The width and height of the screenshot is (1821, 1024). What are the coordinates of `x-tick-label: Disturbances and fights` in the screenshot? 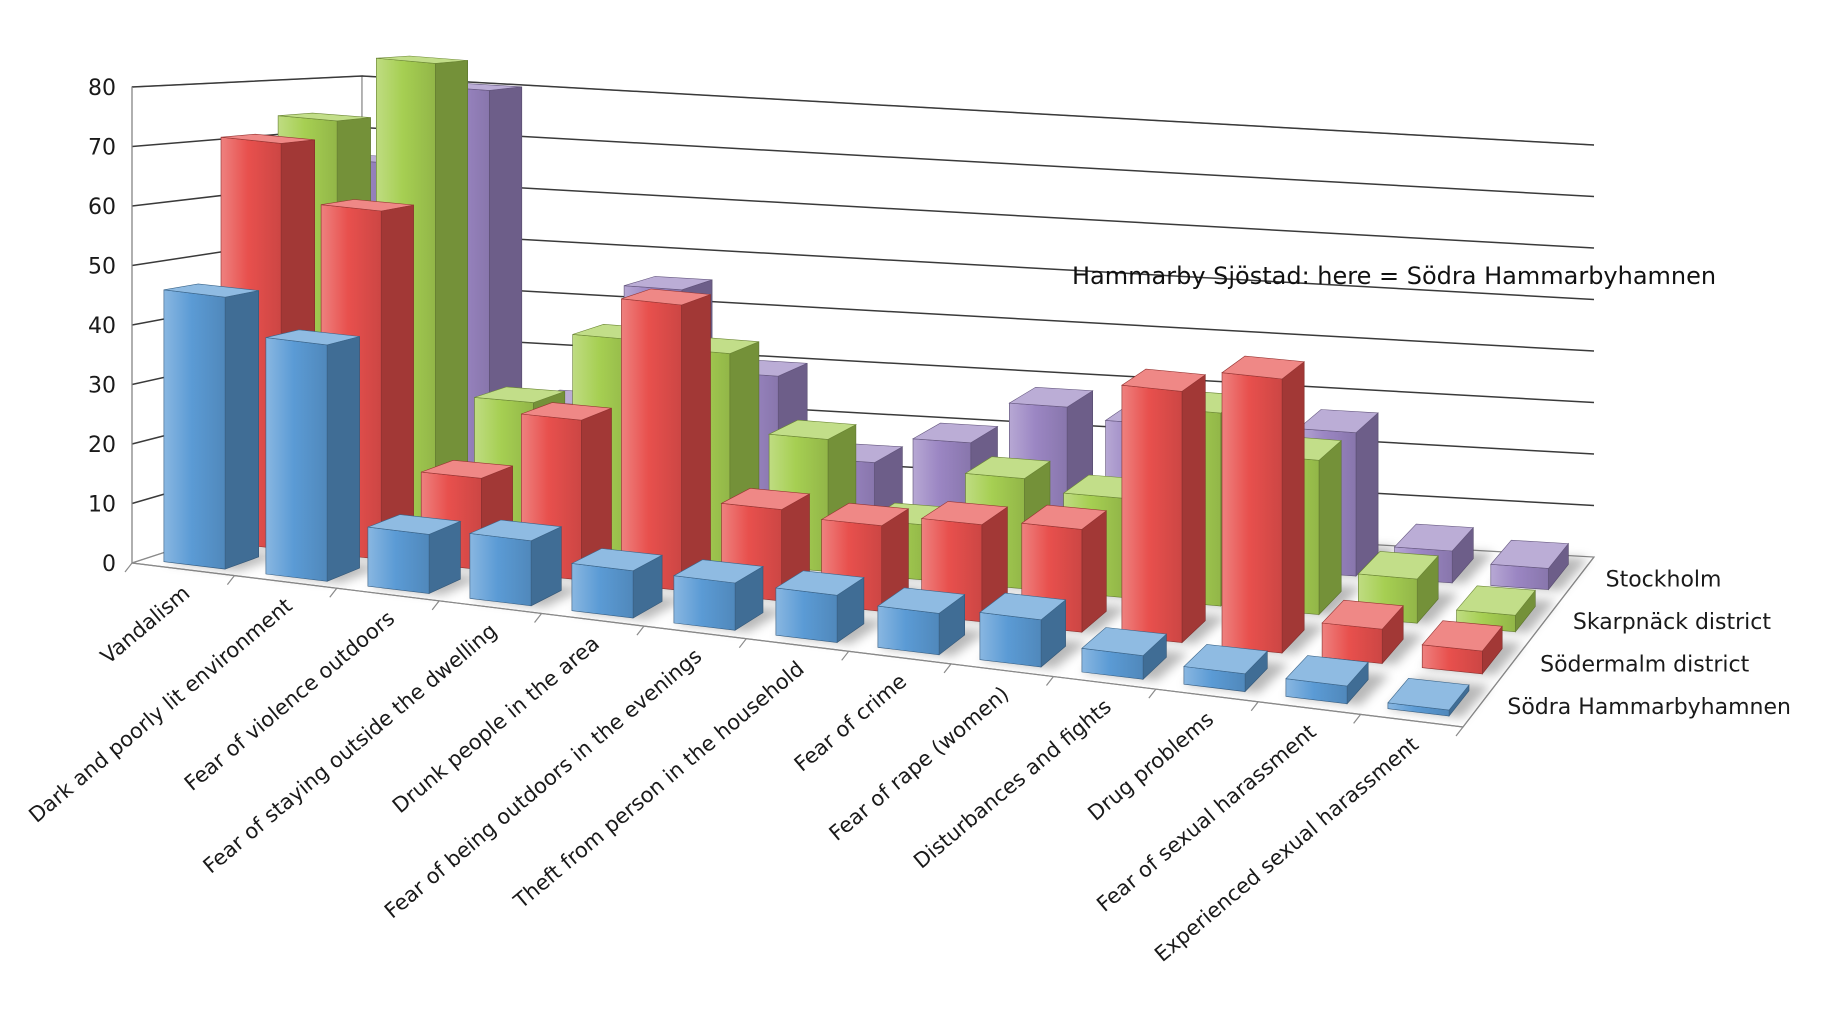 It's located at (1012, 783).